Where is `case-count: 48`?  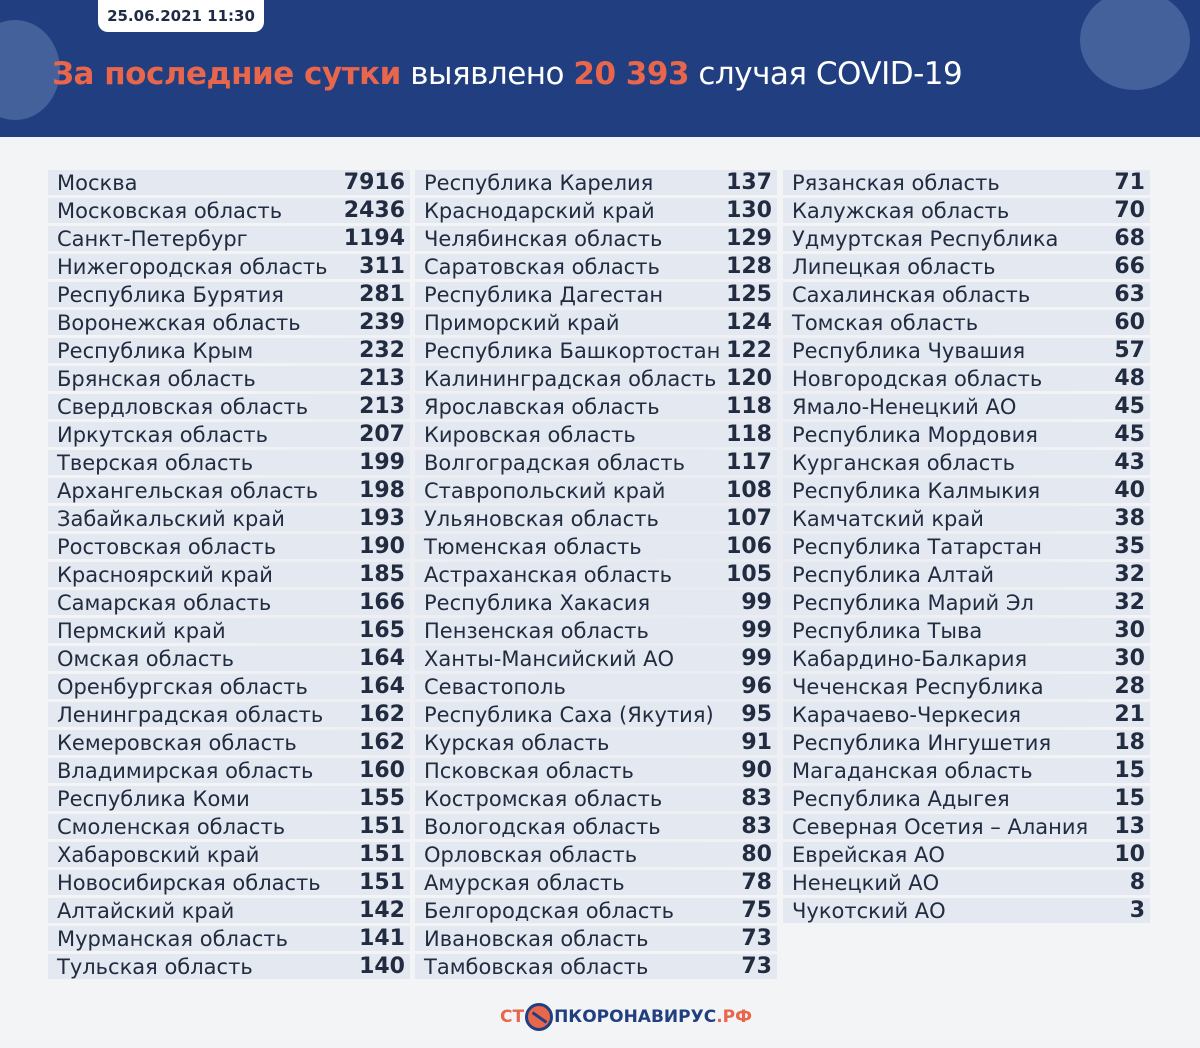
case-count: 48 is located at coordinates (1129, 378).